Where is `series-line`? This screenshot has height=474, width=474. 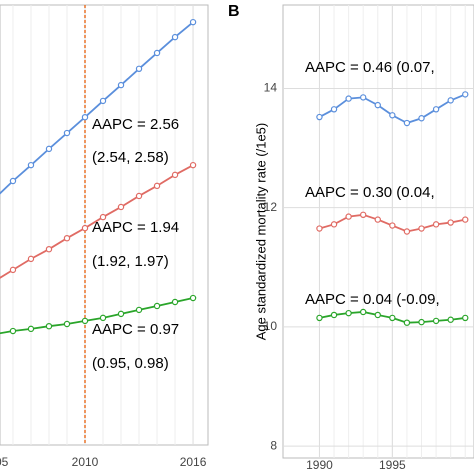
series-line is located at coordinates (97, 221).